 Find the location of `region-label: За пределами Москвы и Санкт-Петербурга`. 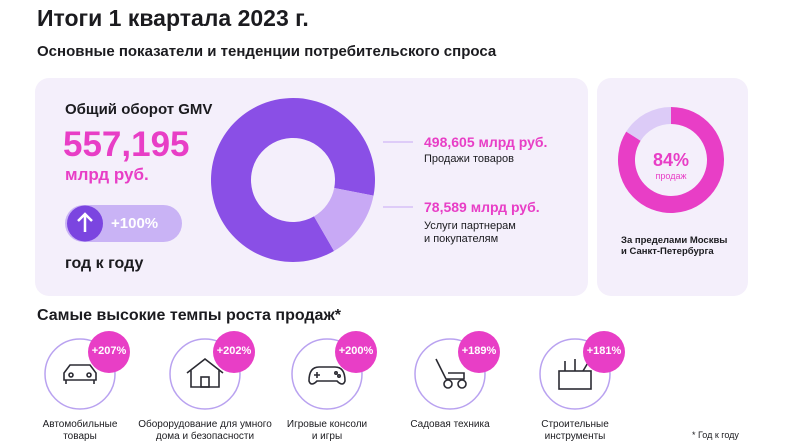

region-label: За пределами Москвы и Санкт-Петербурга is located at coordinates (674, 246).